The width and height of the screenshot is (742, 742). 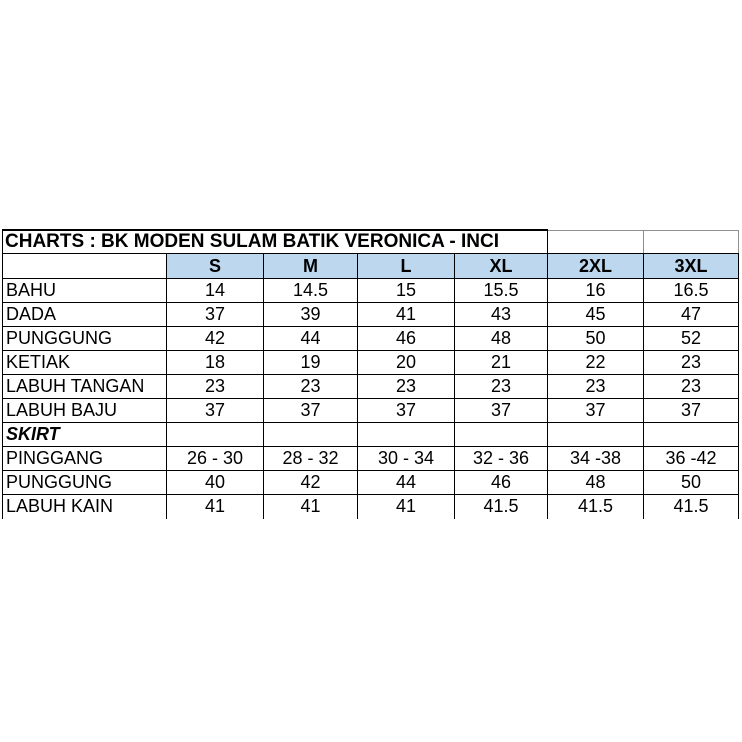 I want to click on size-header-3xl: 3XL, so click(x=691, y=266).